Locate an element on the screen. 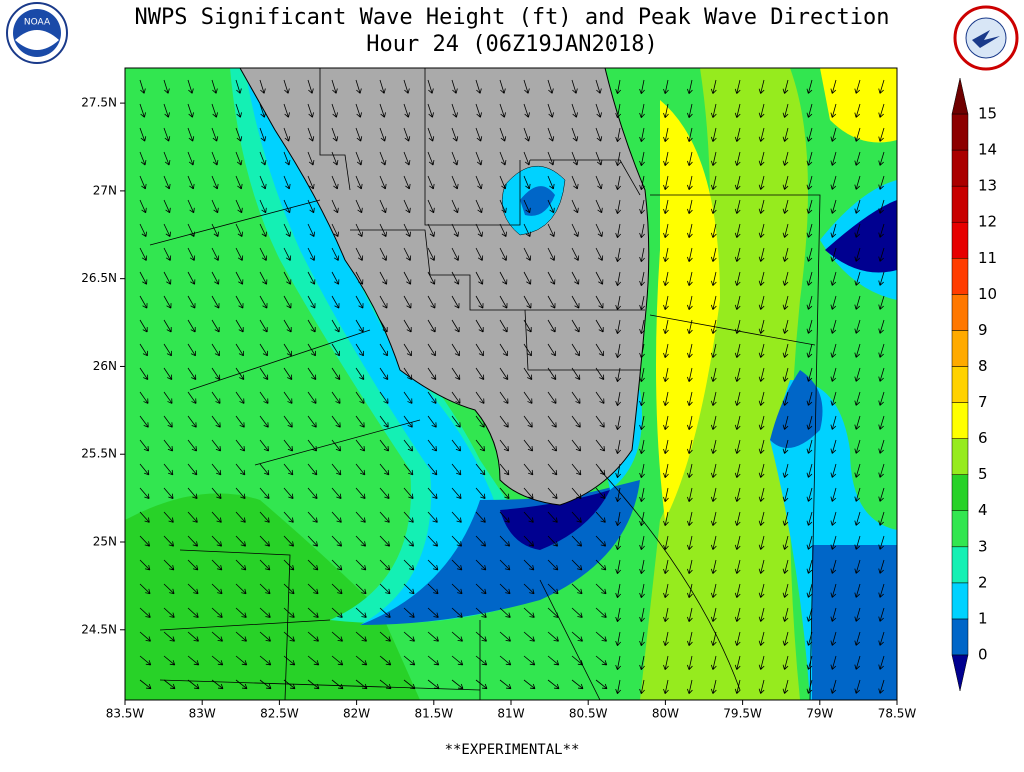  colorbar-label: 1 is located at coordinates (983, 618).